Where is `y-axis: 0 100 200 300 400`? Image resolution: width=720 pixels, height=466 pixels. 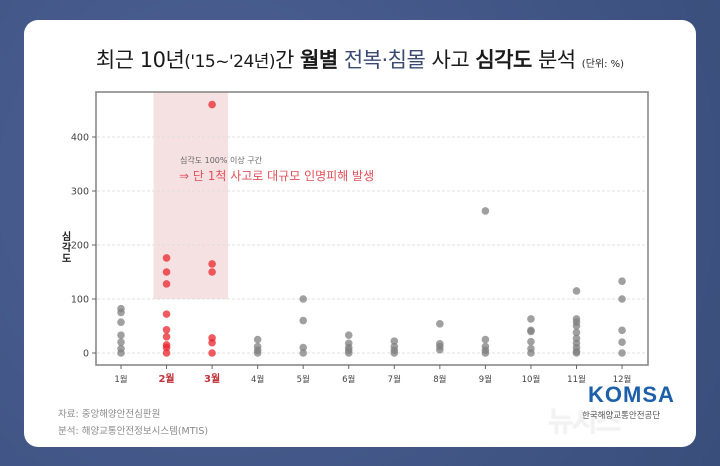 y-axis: 0 100 200 300 400 is located at coordinates (83, 246).